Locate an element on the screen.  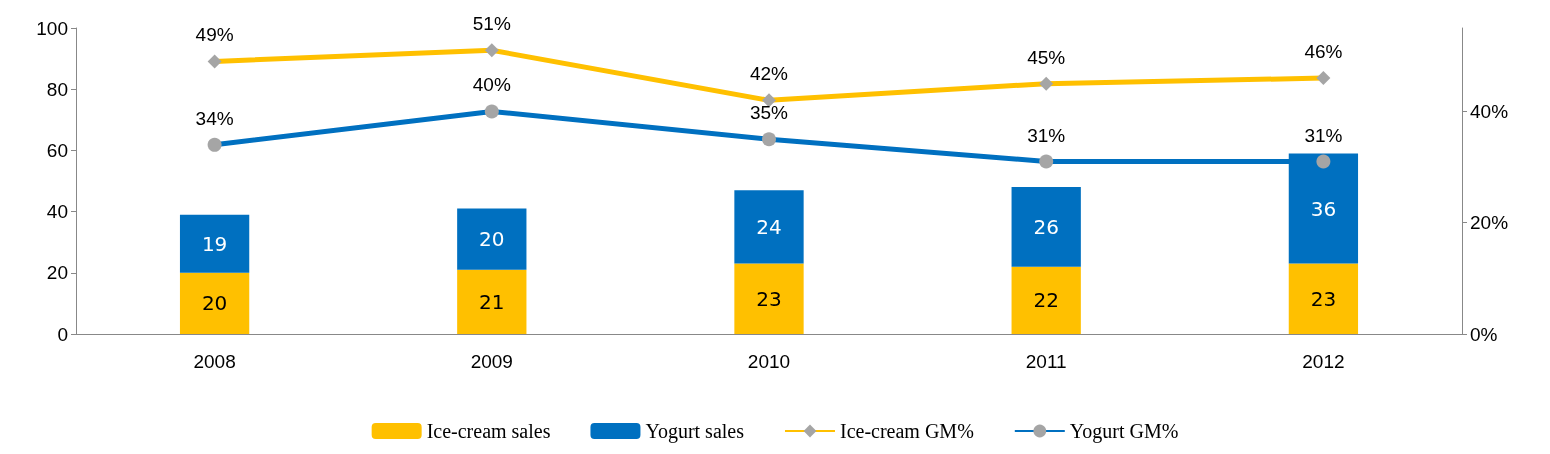
y-tick-label: 0 is located at coordinates (62, 334).